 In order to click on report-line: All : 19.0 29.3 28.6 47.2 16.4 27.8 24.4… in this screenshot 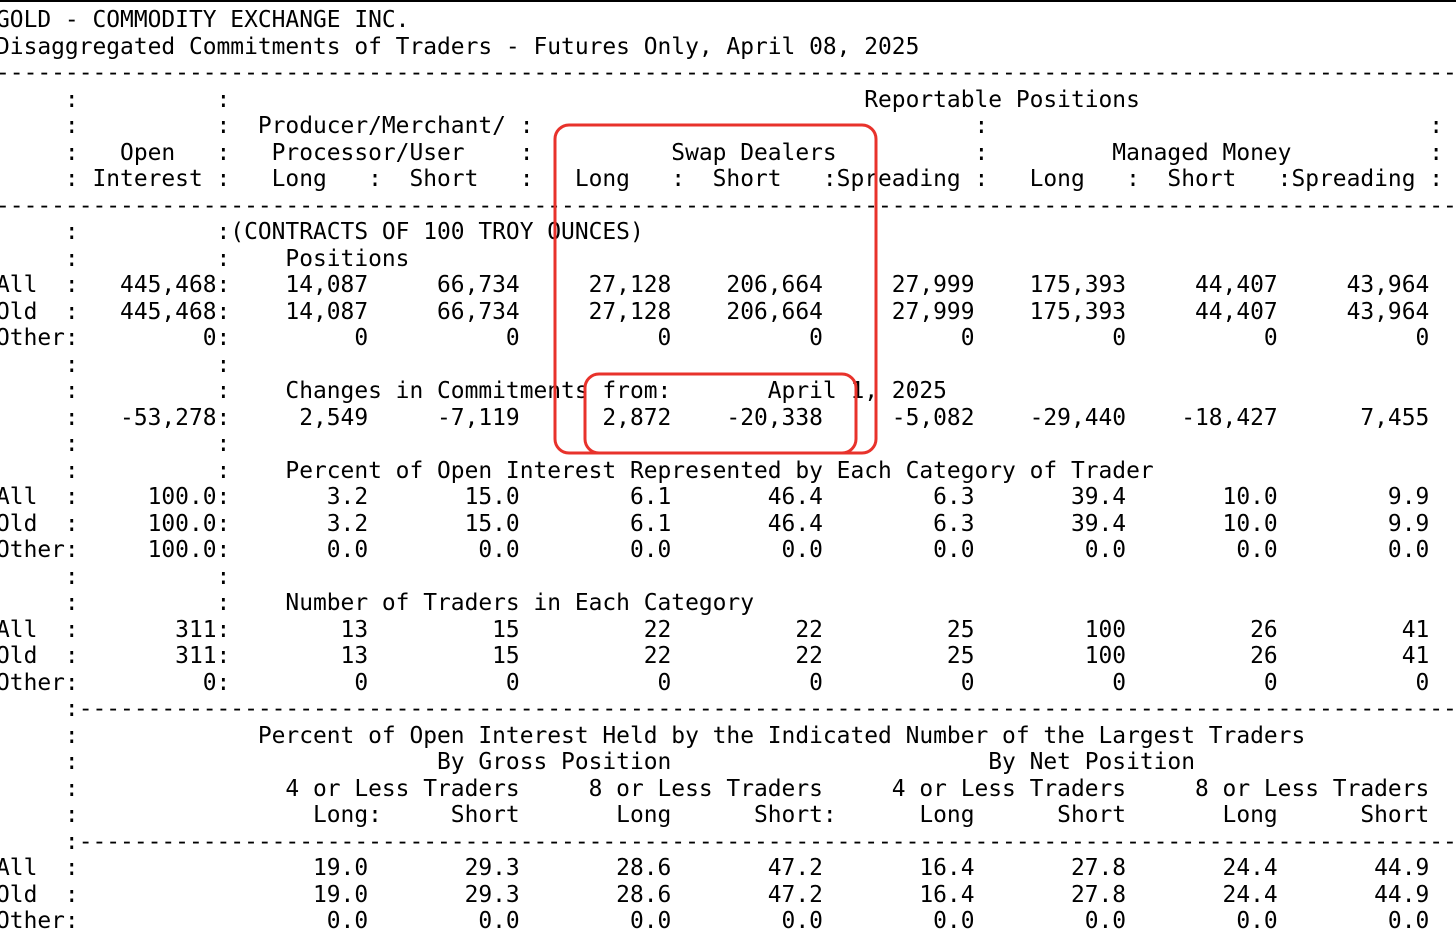, I will do `click(715, 868)`.